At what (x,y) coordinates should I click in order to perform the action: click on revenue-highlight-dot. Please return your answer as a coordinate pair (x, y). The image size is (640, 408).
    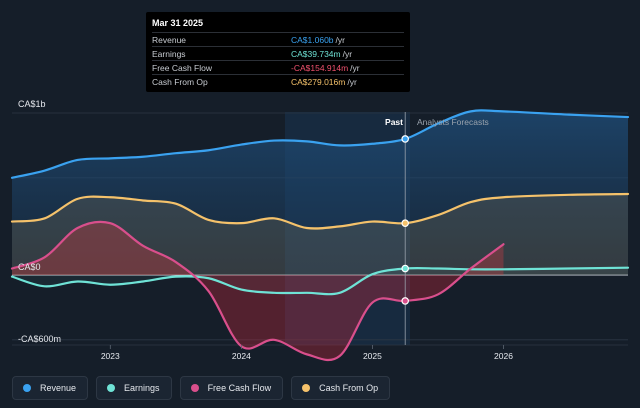
    Looking at the image, I should click on (405, 139).